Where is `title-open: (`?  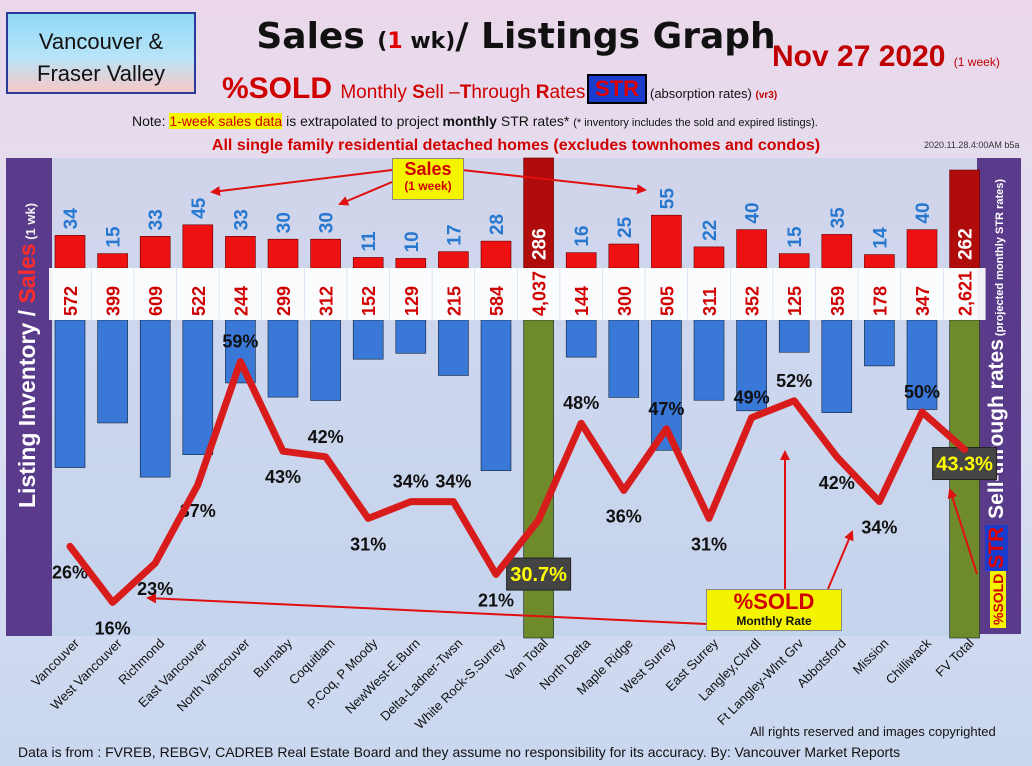
title-open: ( is located at coordinates (382, 41).